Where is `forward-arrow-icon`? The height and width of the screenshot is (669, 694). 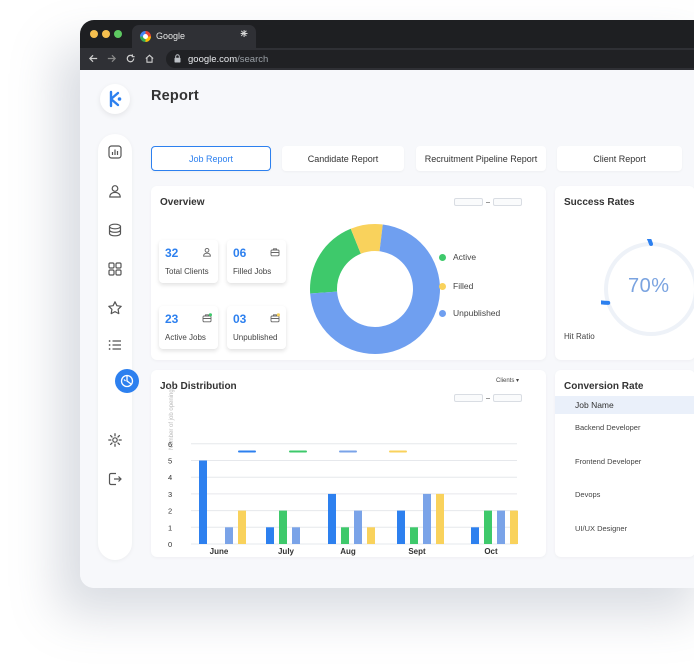 forward-arrow-icon is located at coordinates (111, 58).